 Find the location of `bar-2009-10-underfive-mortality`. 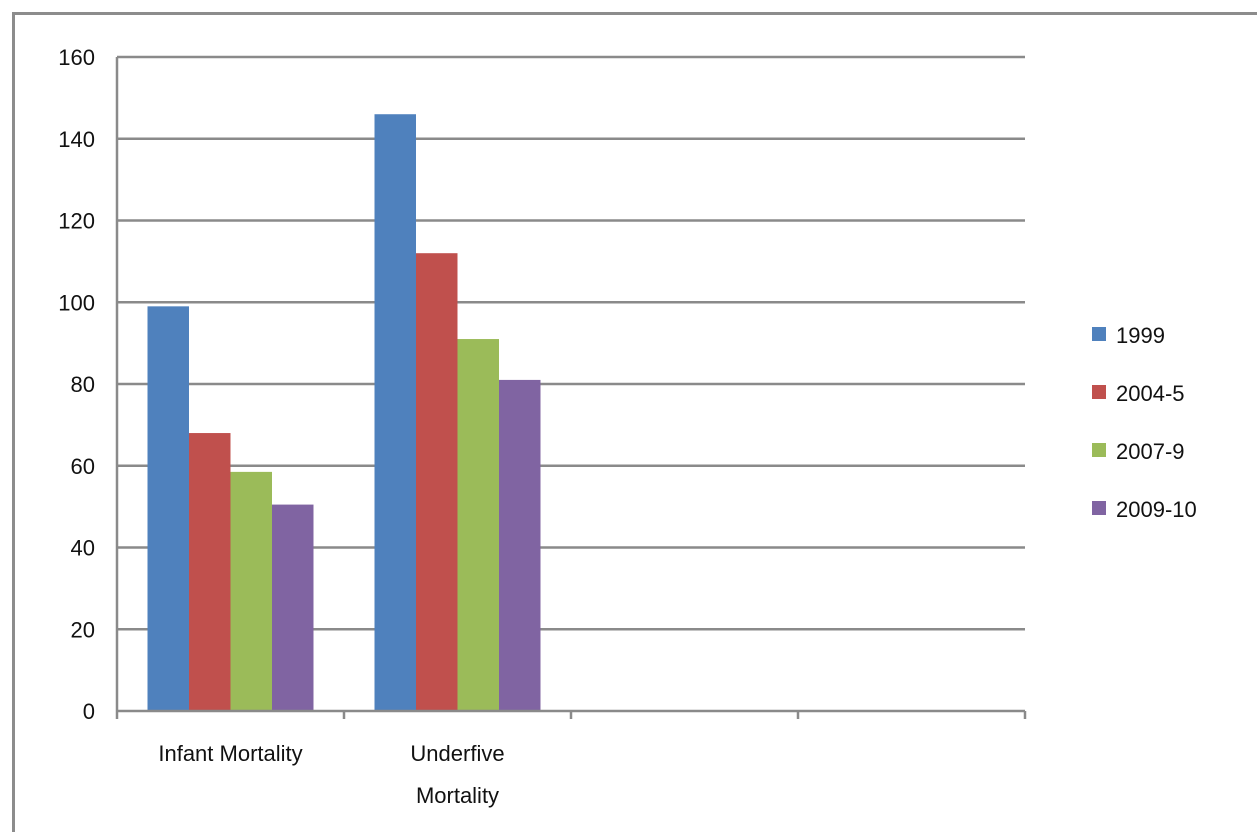

bar-2009-10-underfive-mortality is located at coordinates (520, 545).